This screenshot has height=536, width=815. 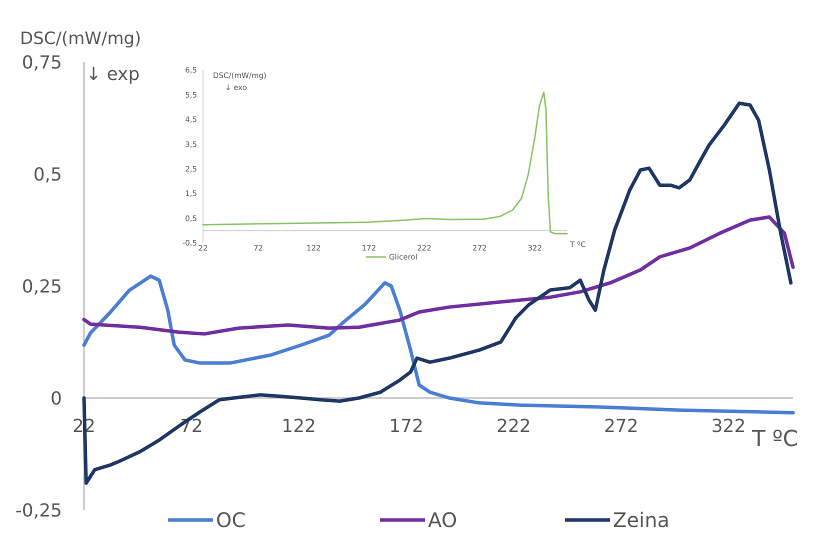 I want to click on x-tick-label: 222, so click(x=513, y=426).